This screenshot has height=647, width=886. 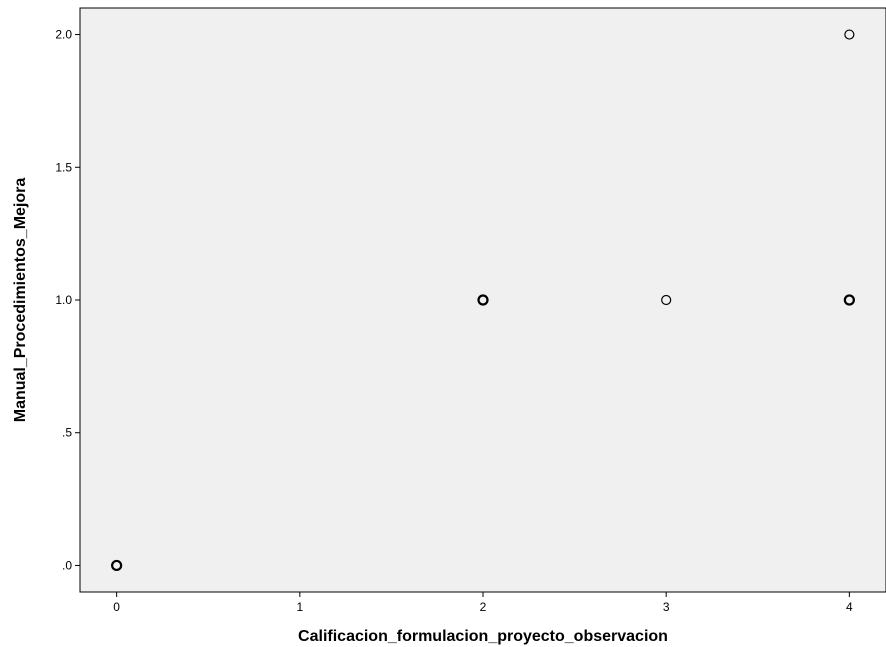 What do you see at coordinates (67, 433) in the screenshot?
I see `y-tick-label: .5` at bounding box center [67, 433].